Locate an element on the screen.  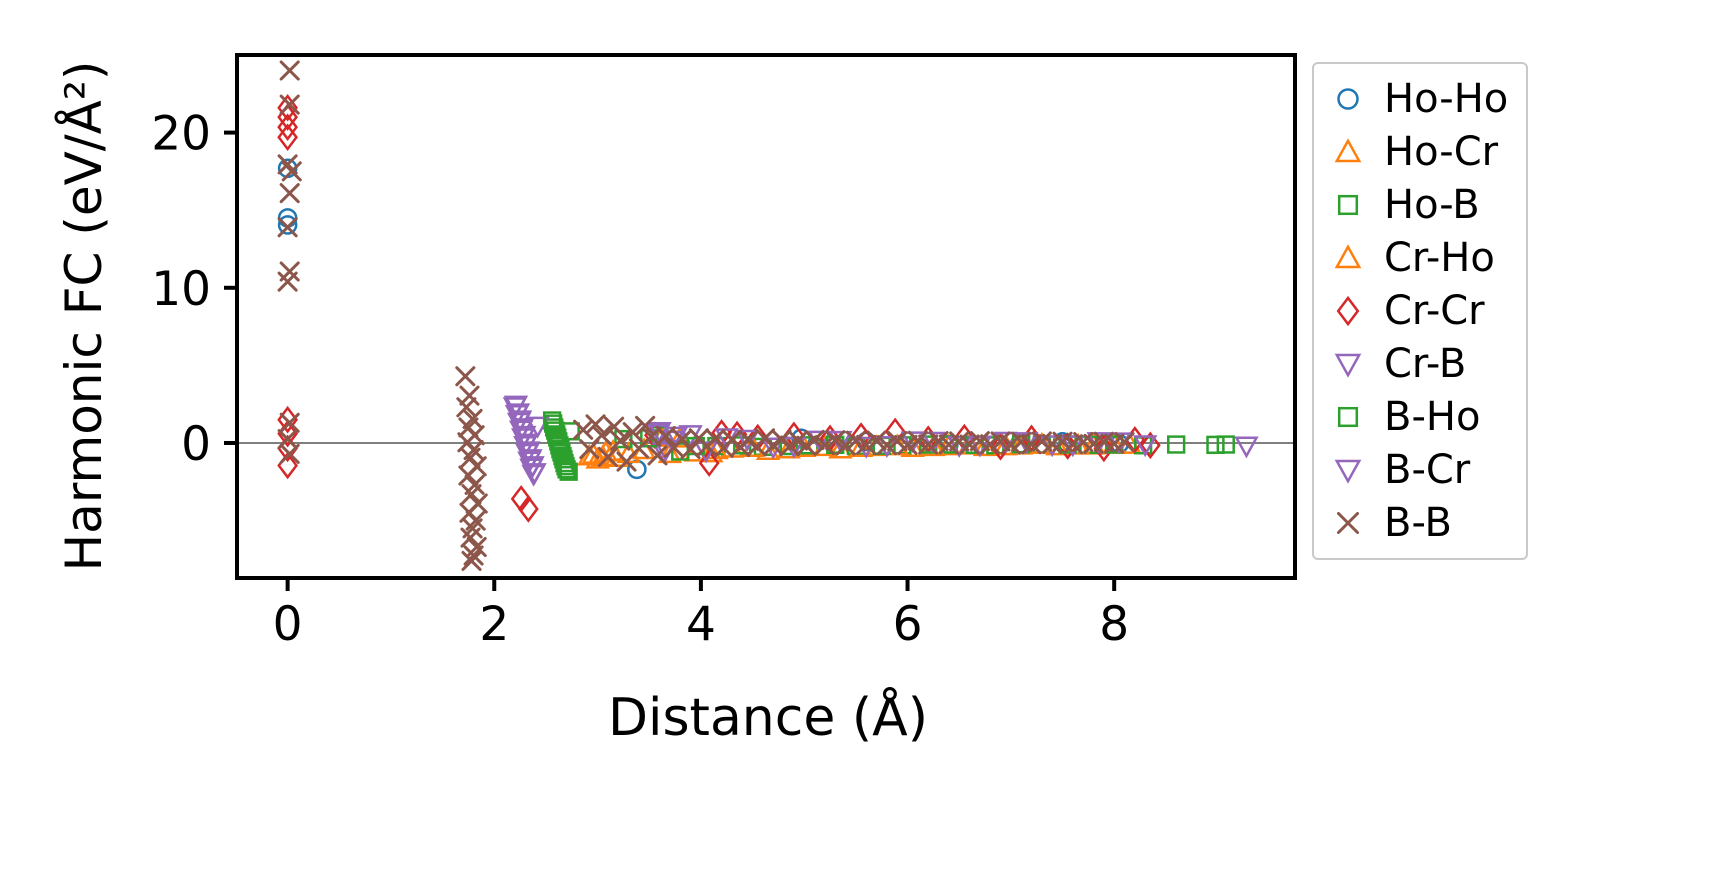
legend-label: B-Cr is located at coordinates (1427, 470).